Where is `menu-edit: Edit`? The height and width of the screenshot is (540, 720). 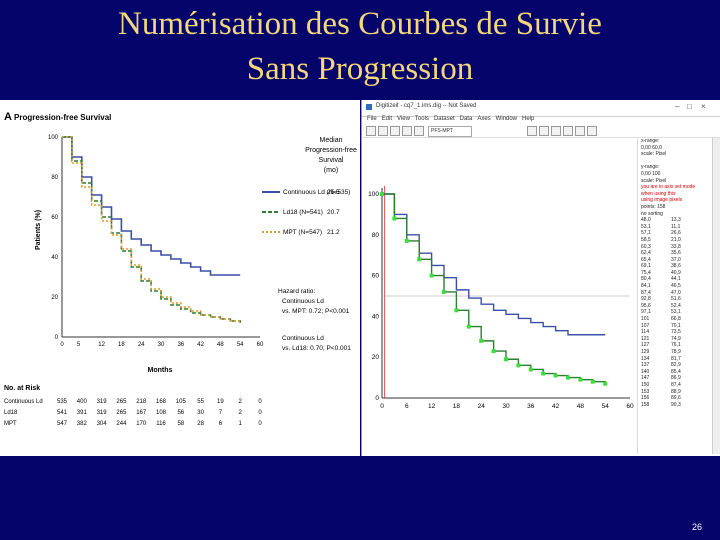 menu-edit: Edit is located at coordinates (387, 119).